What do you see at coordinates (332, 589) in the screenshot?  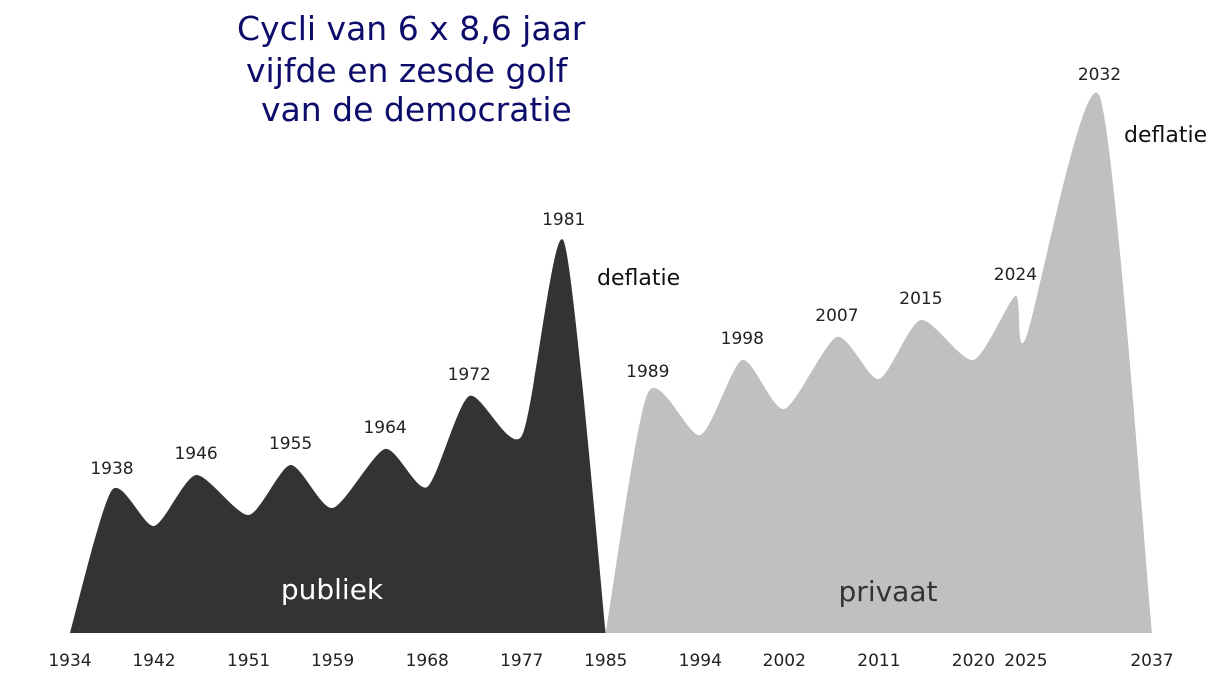 I see `publiek-label: publiek` at bounding box center [332, 589].